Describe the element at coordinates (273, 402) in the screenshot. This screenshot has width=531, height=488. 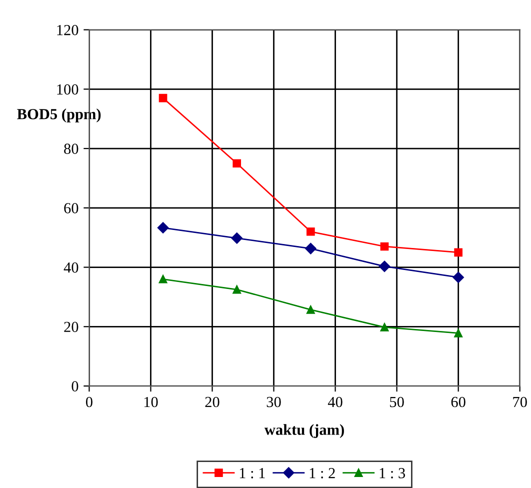
I see `x-tick-label: 30` at that location.